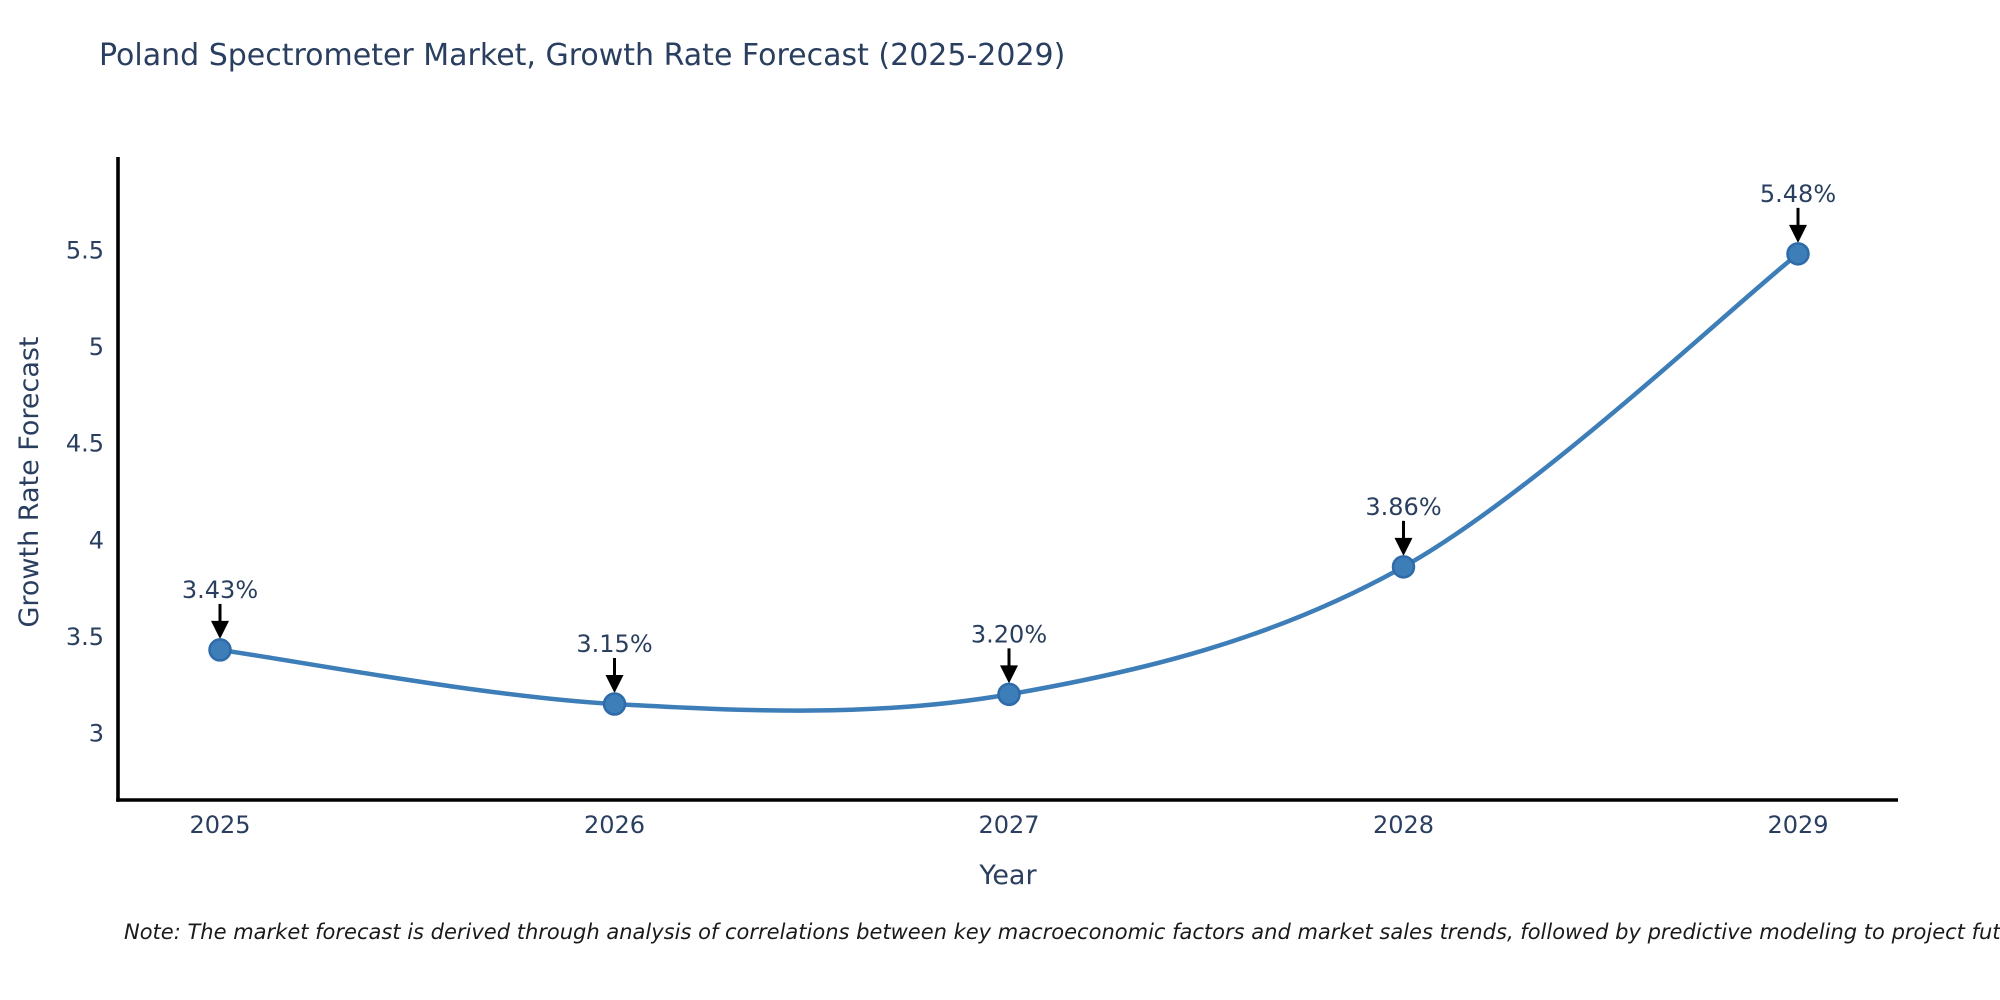 Image resolution: width=2000 pixels, height=1000 pixels. I want to click on data-point-2028, so click(1403, 567).